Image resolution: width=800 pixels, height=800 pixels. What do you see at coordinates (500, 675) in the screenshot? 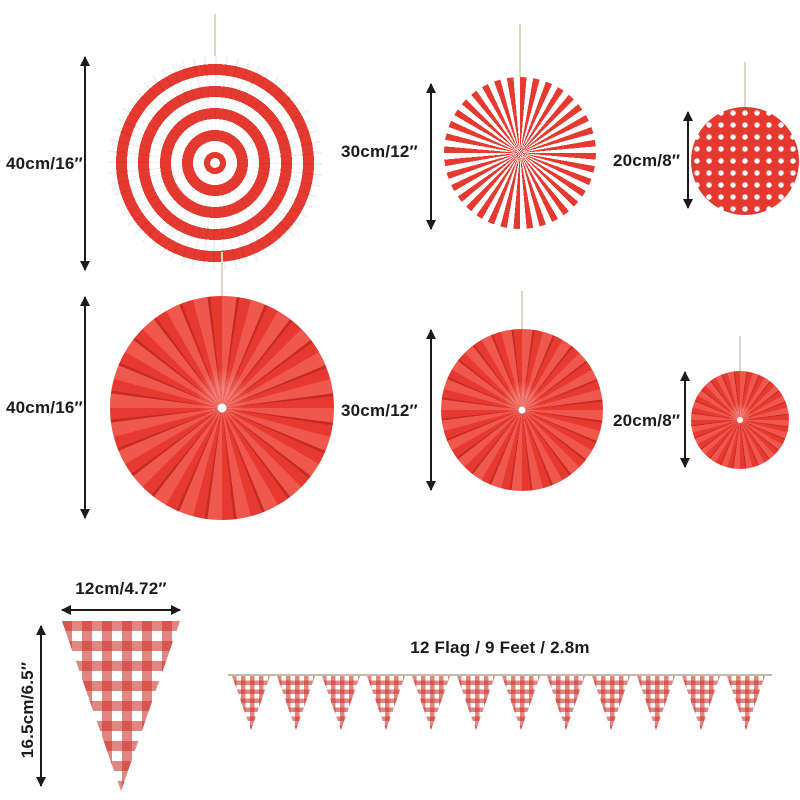
I see `banner-string-line` at bounding box center [500, 675].